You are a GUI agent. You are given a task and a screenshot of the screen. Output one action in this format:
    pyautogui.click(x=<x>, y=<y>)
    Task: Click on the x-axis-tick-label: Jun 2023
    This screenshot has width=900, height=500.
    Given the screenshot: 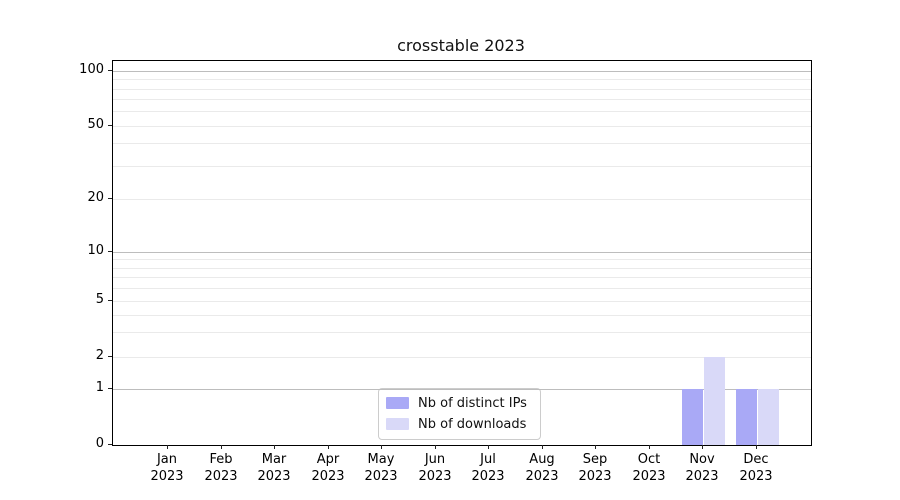 What is the action you would take?
    pyautogui.click(x=435, y=468)
    